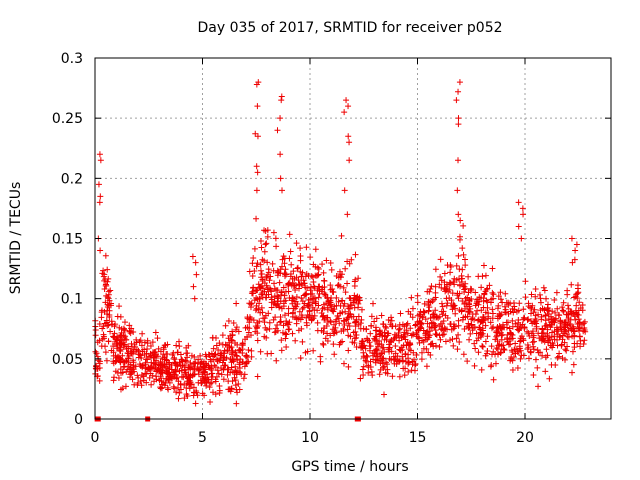 This screenshot has width=640, height=480. What do you see at coordinates (72, 300) in the screenshot?
I see `y-tick-label: 0.1` at bounding box center [72, 300].